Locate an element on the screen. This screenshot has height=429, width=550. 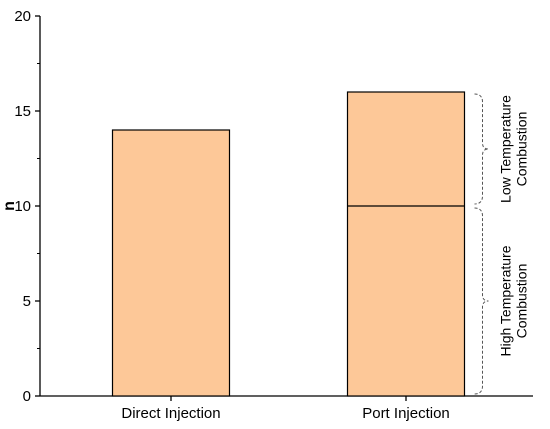
y-tick-label: 5 is located at coordinates (27, 301).